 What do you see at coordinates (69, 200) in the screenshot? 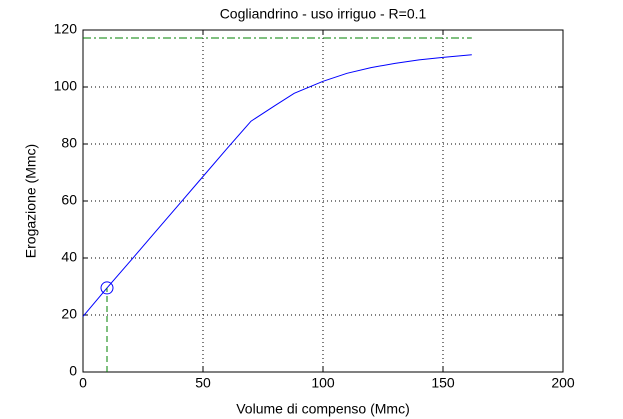
I see `y-tick-label: 60` at bounding box center [69, 200].